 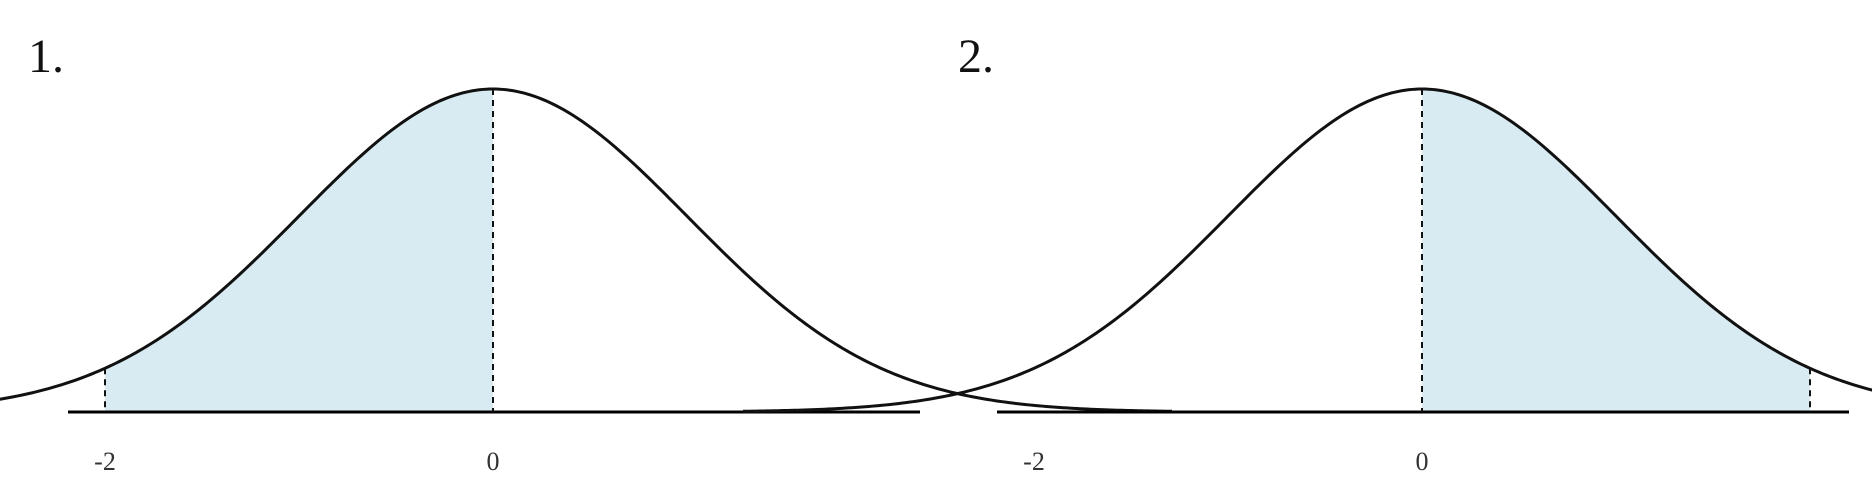 What do you see at coordinates (46, 56) in the screenshot?
I see `panel-number: 1.` at bounding box center [46, 56].